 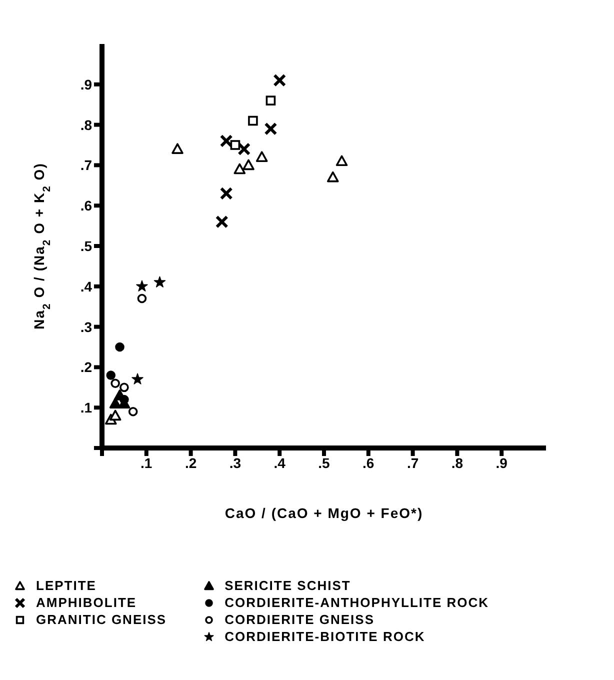 I want to click on legend-label: LEPTITE, so click(x=66, y=585).